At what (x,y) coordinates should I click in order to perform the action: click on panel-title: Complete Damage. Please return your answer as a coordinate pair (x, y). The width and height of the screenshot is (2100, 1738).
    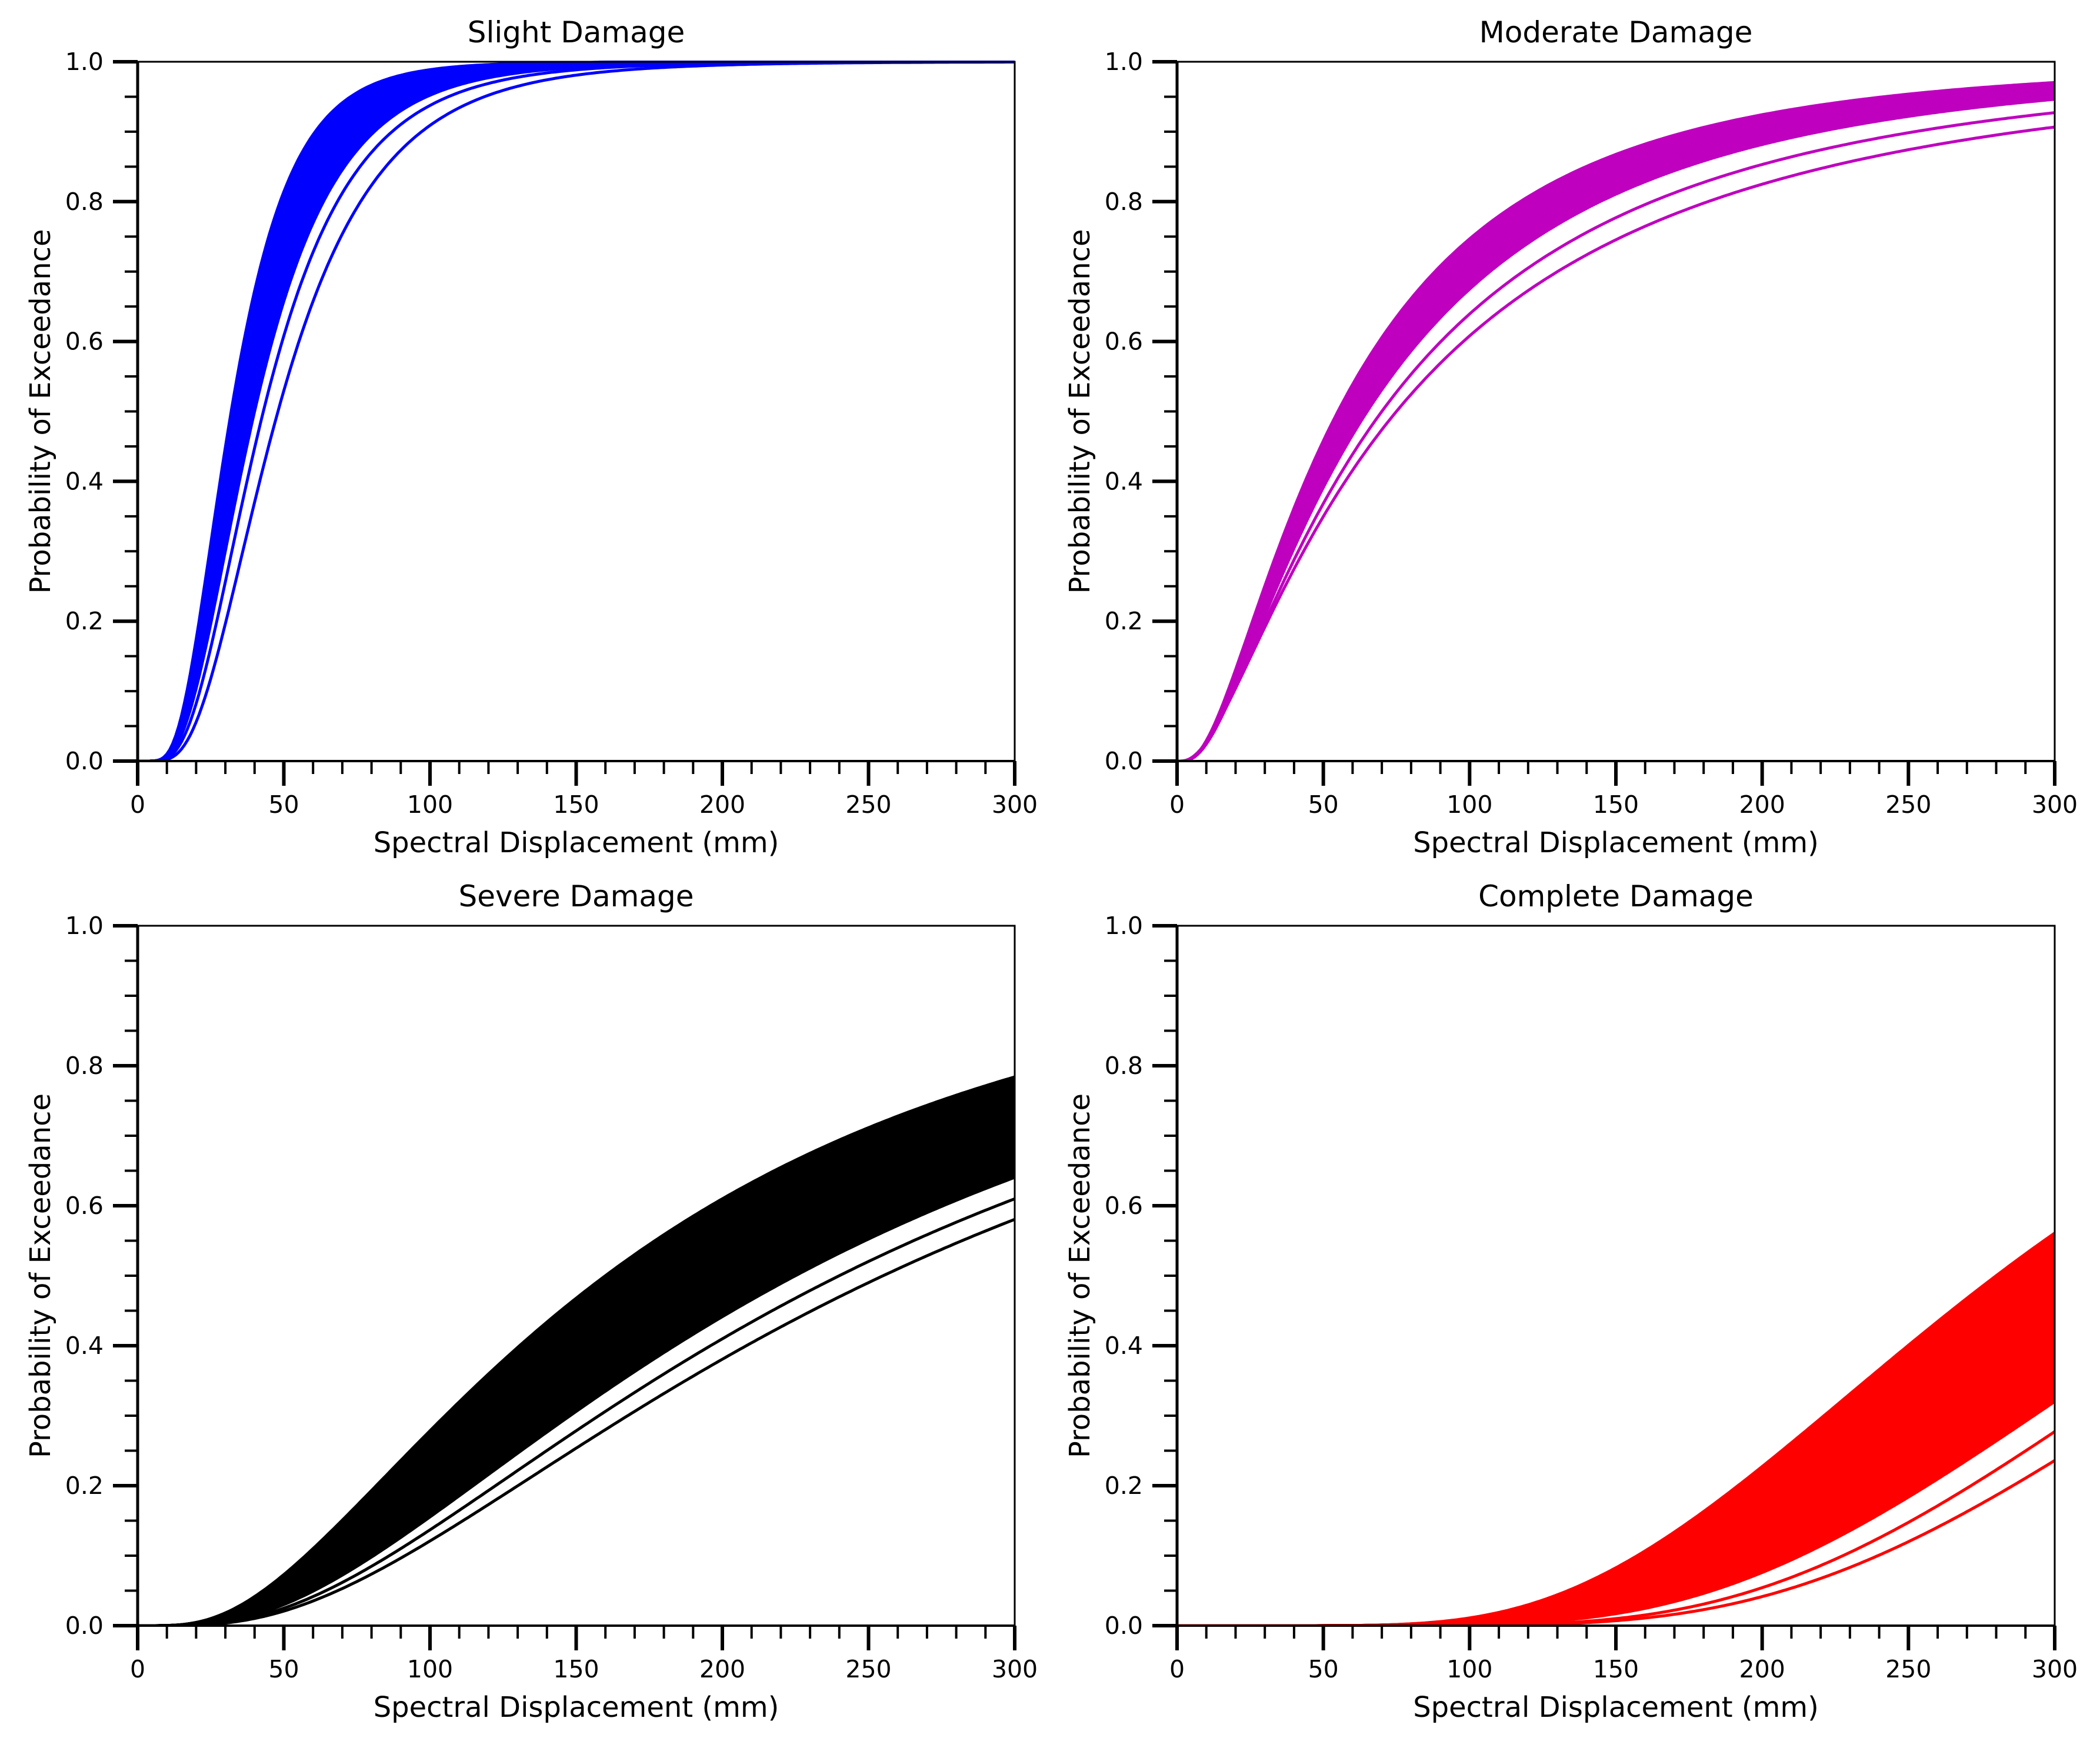
    Looking at the image, I should click on (1616, 896).